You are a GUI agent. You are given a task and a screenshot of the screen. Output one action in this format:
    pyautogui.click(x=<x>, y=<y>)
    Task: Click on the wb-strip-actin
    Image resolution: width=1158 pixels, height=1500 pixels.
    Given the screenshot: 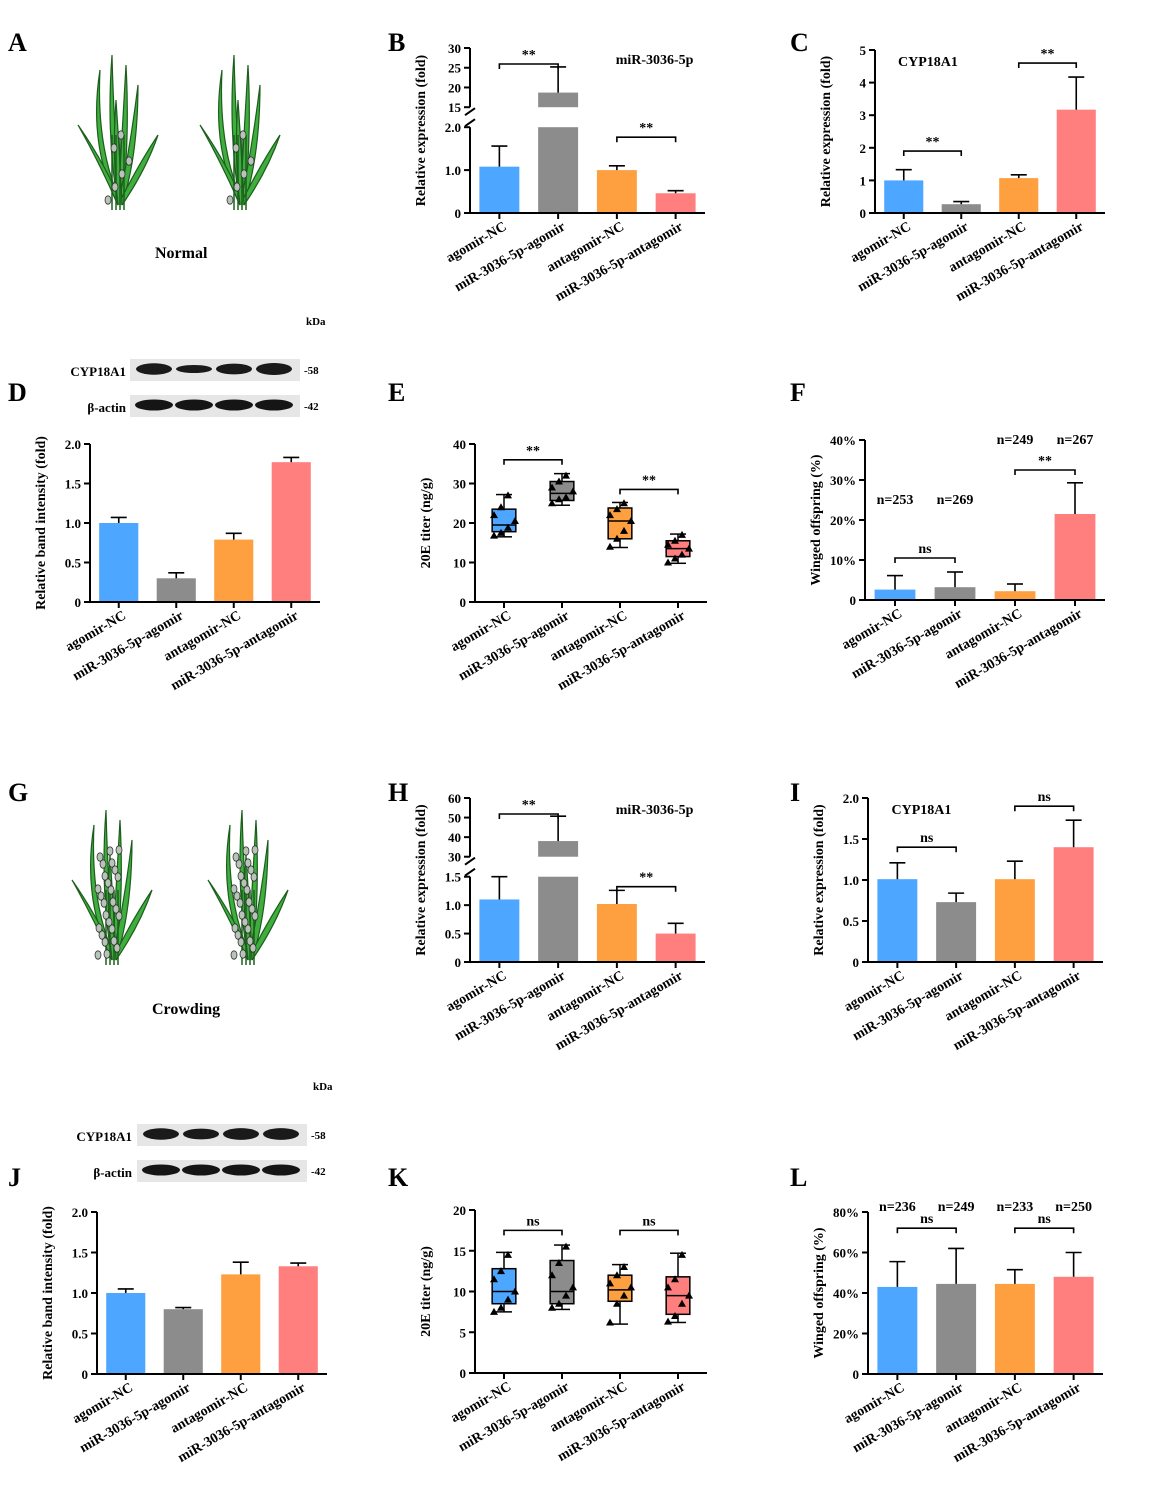 What is the action you would take?
    pyautogui.click(x=215, y=406)
    